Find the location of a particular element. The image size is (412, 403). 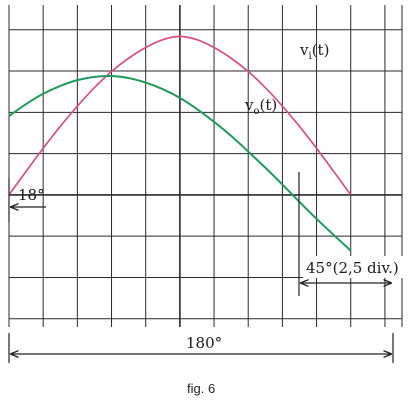

vo-label: vo(t) is located at coordinates (260, 106).